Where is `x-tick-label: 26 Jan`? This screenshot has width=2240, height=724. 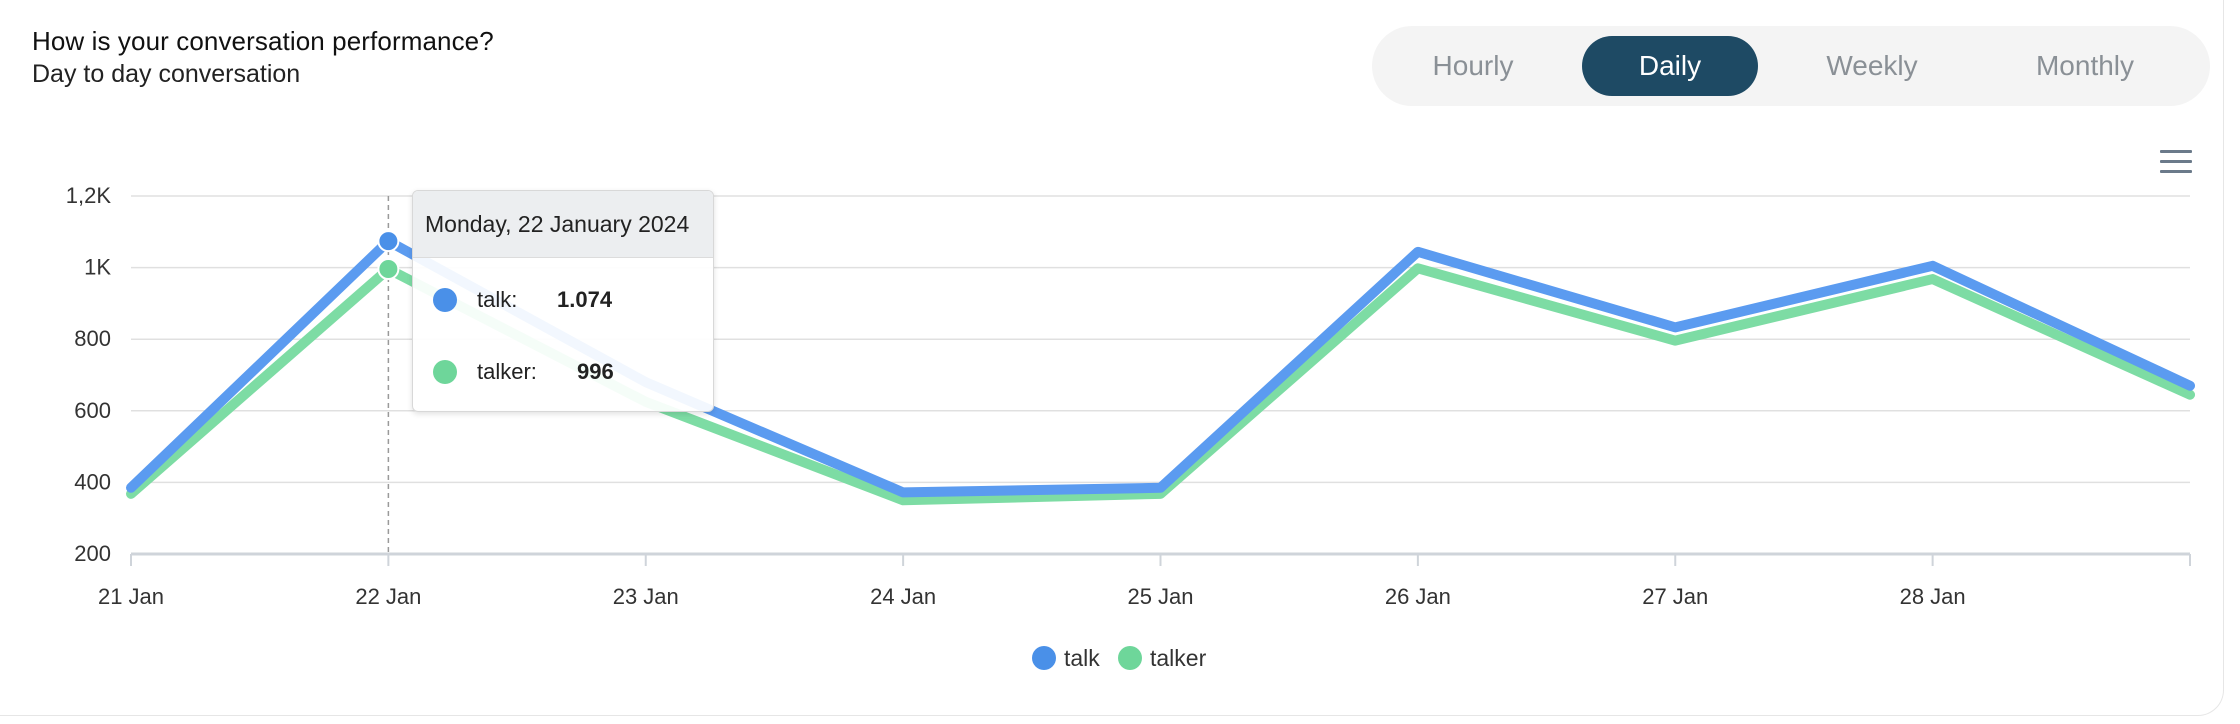
x-tick-label: 26 Jan is located at coordinates (1418, 596).